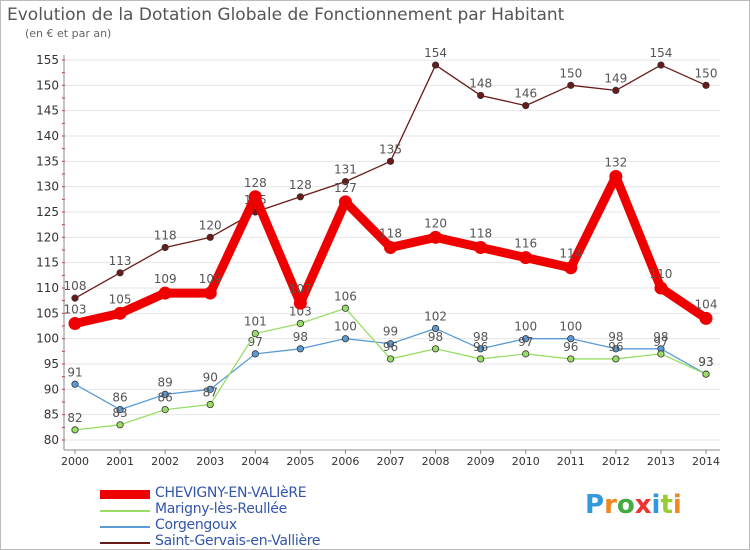 The height and width of the screenshot is (550, 750). I want to click on x-tick-label: 2006, so click(345, 461).